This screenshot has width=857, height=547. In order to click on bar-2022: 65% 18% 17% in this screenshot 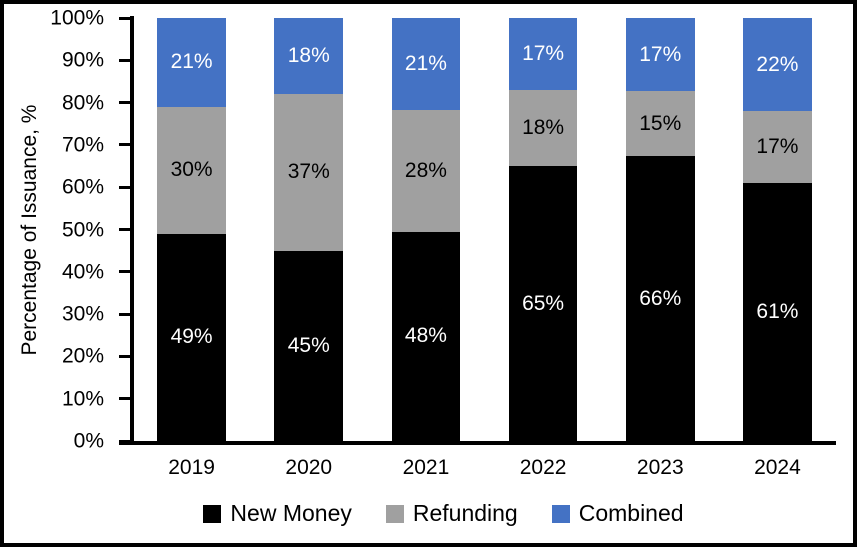, I will do `click(543, 229)`.